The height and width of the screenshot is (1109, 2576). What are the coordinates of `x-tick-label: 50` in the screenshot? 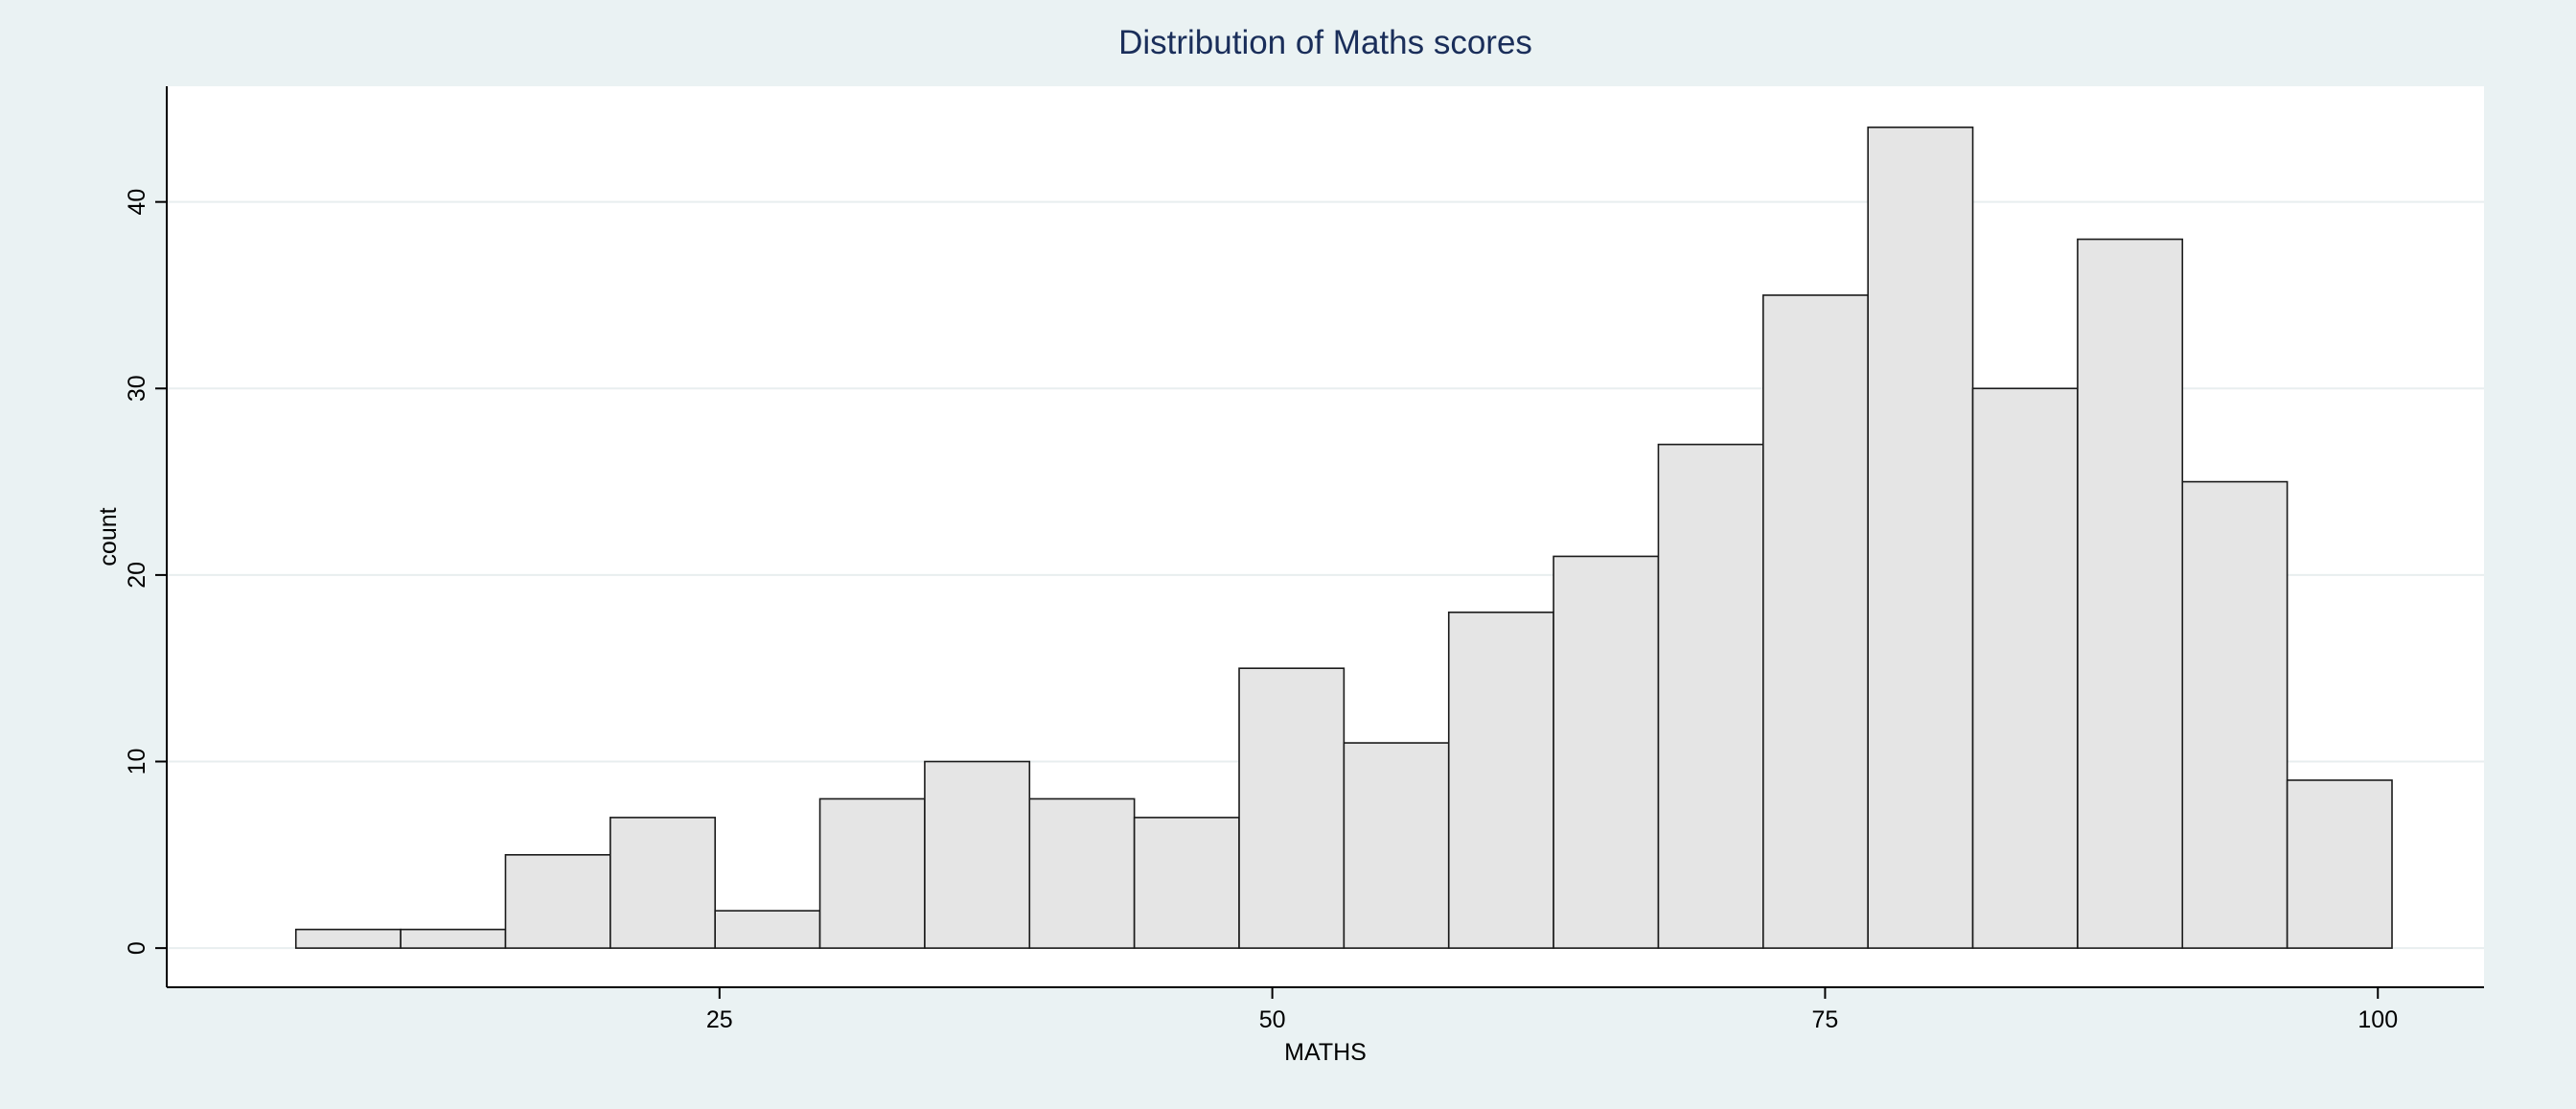 It's located at (1272, 1020).